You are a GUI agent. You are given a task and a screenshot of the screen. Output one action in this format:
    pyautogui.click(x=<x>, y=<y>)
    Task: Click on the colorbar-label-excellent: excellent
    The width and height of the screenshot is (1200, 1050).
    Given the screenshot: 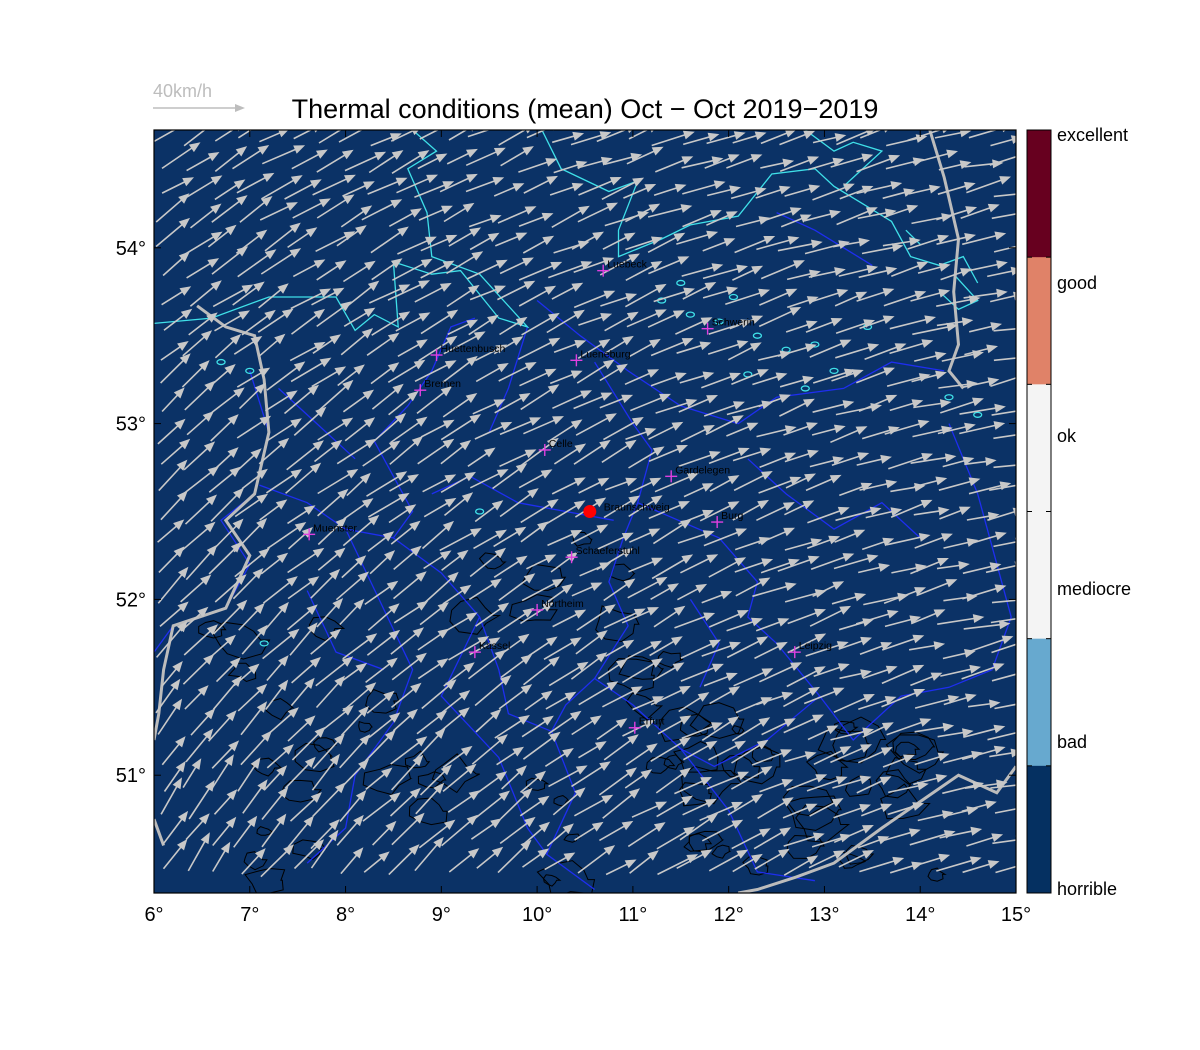 What is the action you would take?
    pyautogui.click(x=1092, y=135)
    